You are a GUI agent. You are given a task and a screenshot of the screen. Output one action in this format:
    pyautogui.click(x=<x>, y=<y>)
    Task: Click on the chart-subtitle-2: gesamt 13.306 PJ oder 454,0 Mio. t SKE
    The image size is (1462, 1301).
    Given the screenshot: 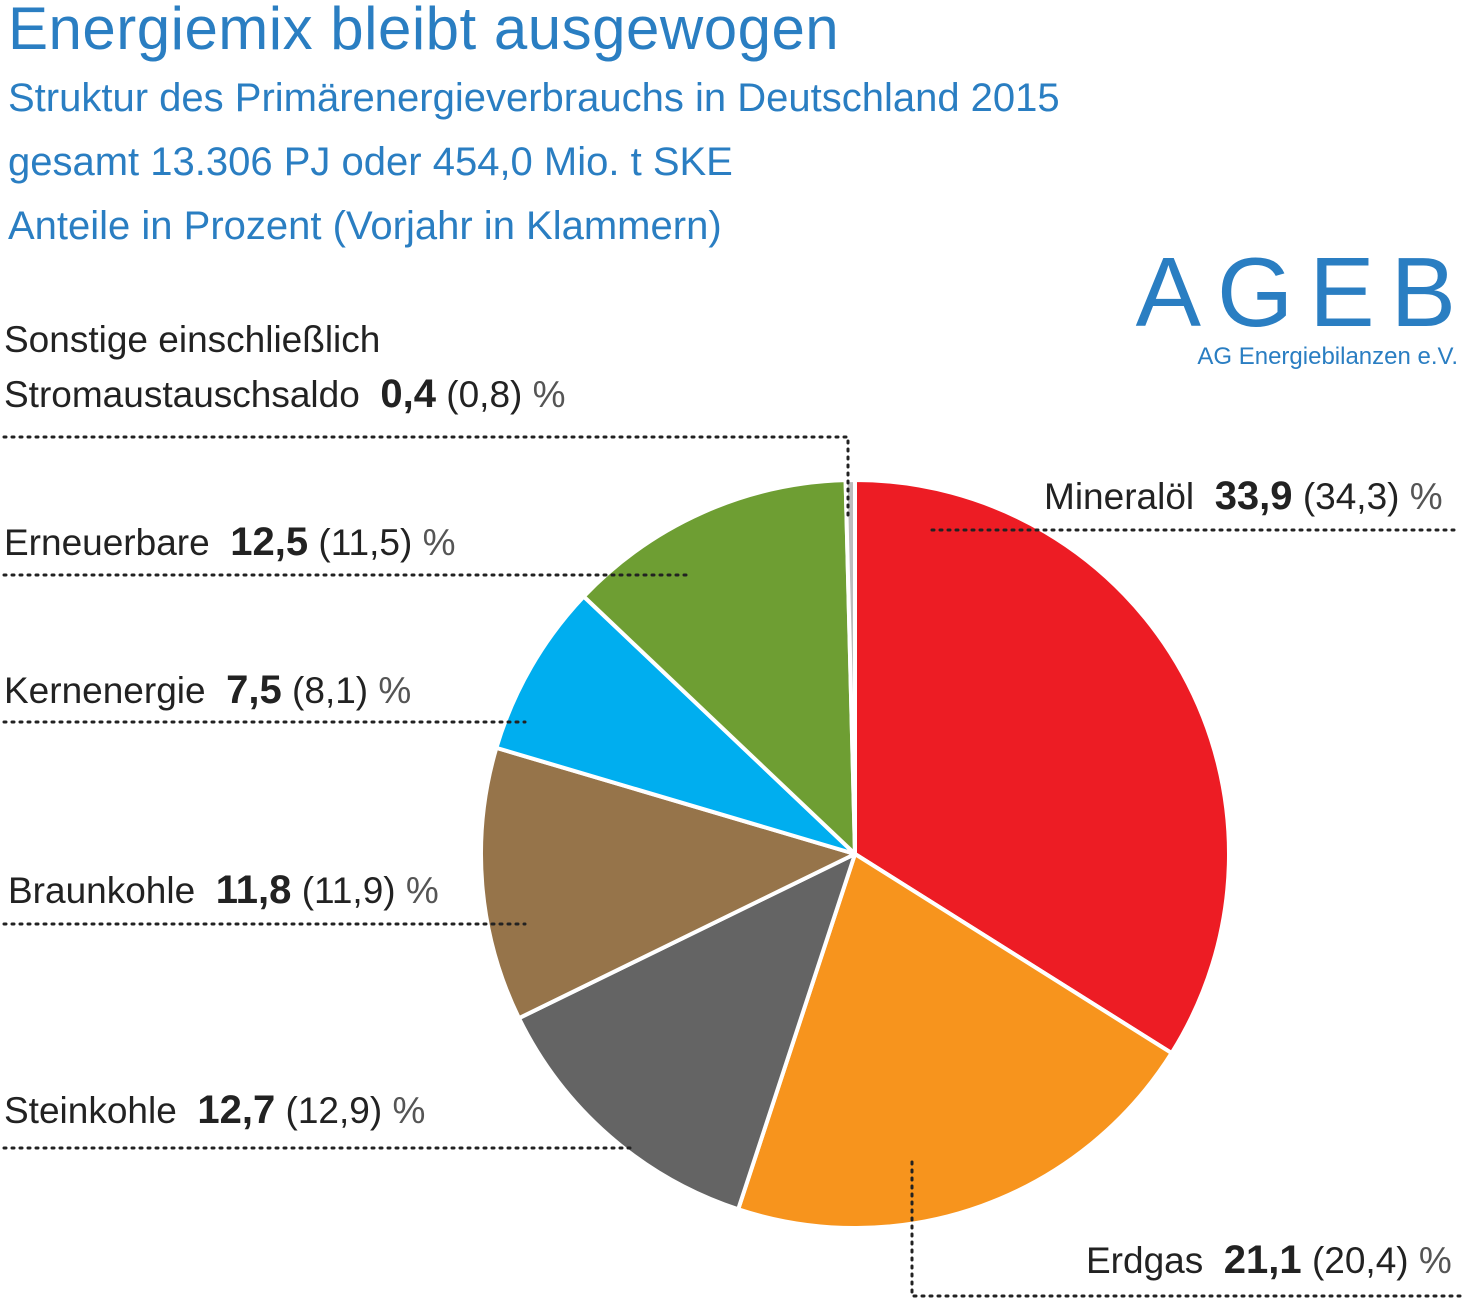 What is the action you would take?
    pyautogui.click(x=370, y=162)
    